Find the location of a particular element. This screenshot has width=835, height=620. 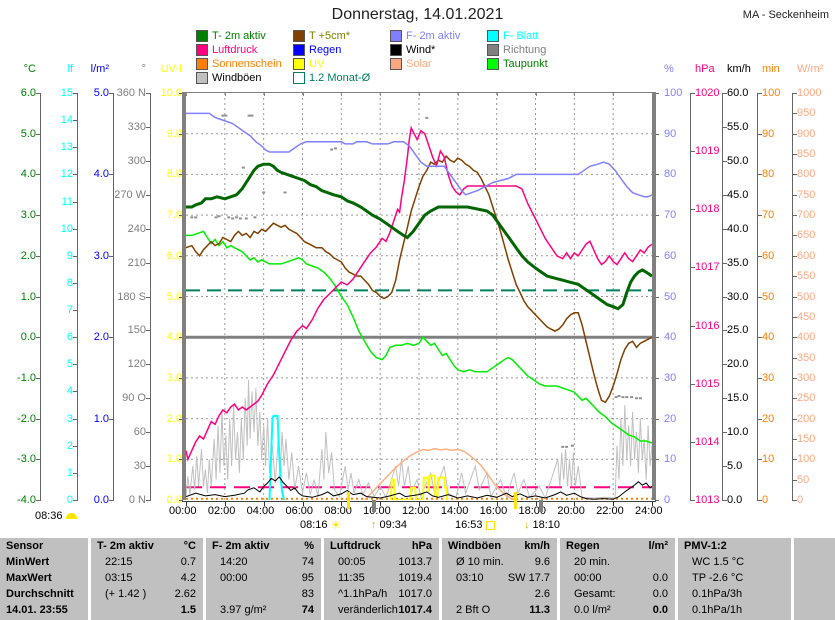

cell-label: (+ 1.42 ) is located at coordinates (126, 594).